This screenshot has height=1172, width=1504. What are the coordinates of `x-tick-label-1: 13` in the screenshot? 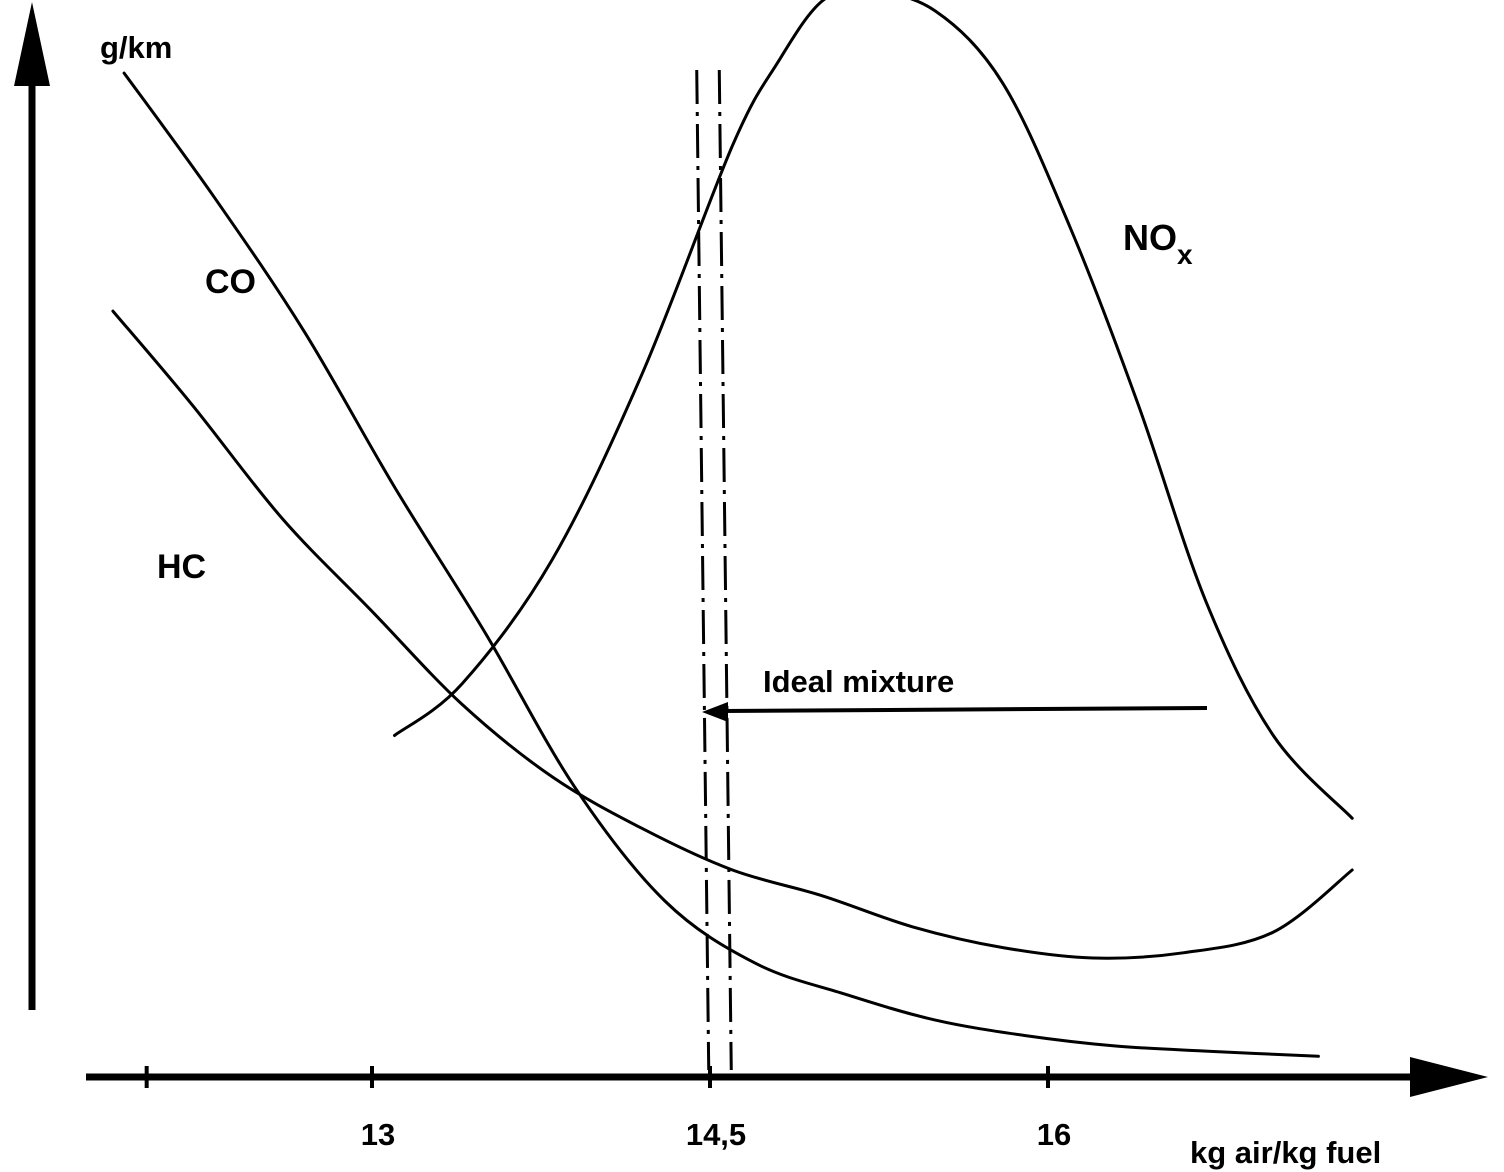 It's located at (378, 1134).